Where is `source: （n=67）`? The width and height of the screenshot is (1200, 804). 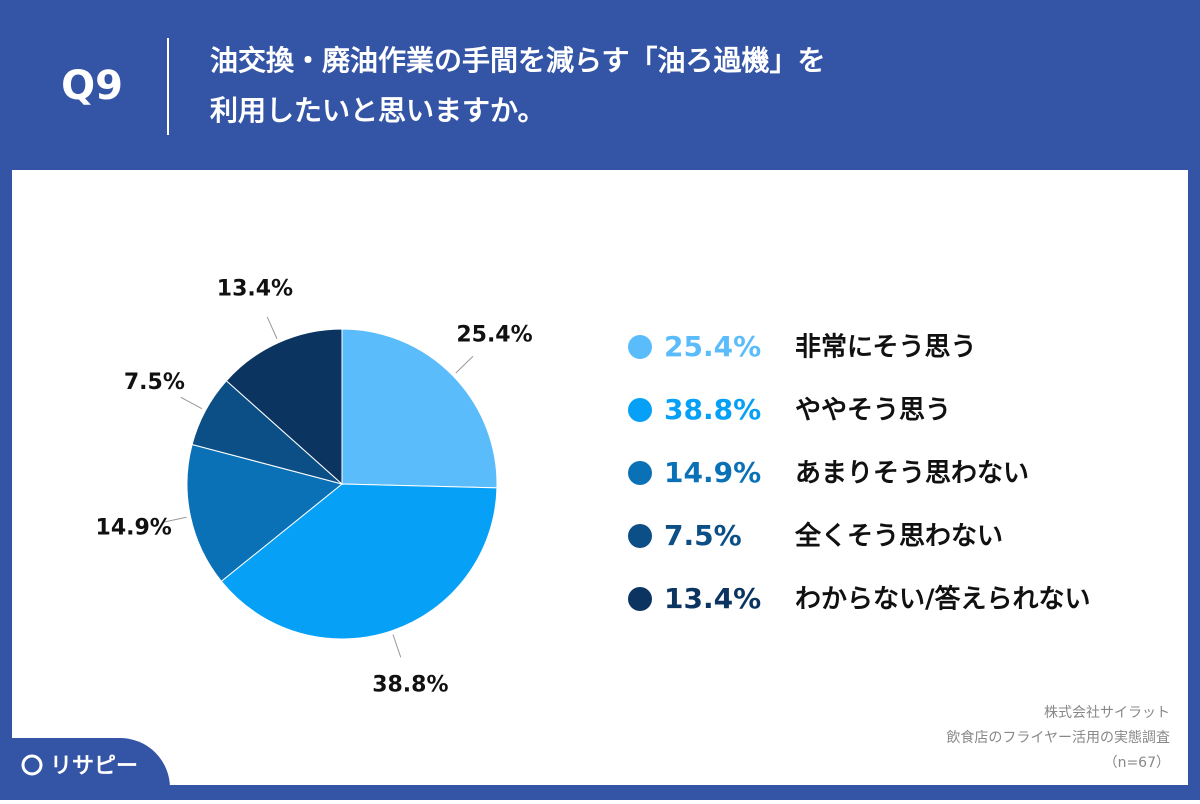
source: （n=67） is located at coordinates (1137, 763).